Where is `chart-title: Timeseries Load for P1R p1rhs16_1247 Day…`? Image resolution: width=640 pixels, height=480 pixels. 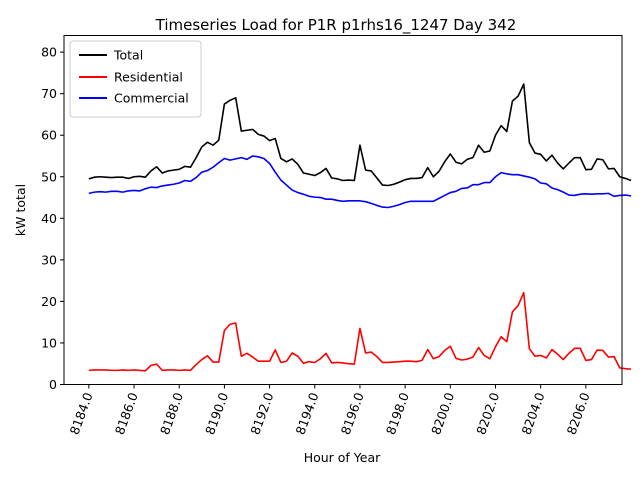
chart-title: Timeseries Load for P1R p1rhs16_1247 Day… is located at coordinates (336, 25).